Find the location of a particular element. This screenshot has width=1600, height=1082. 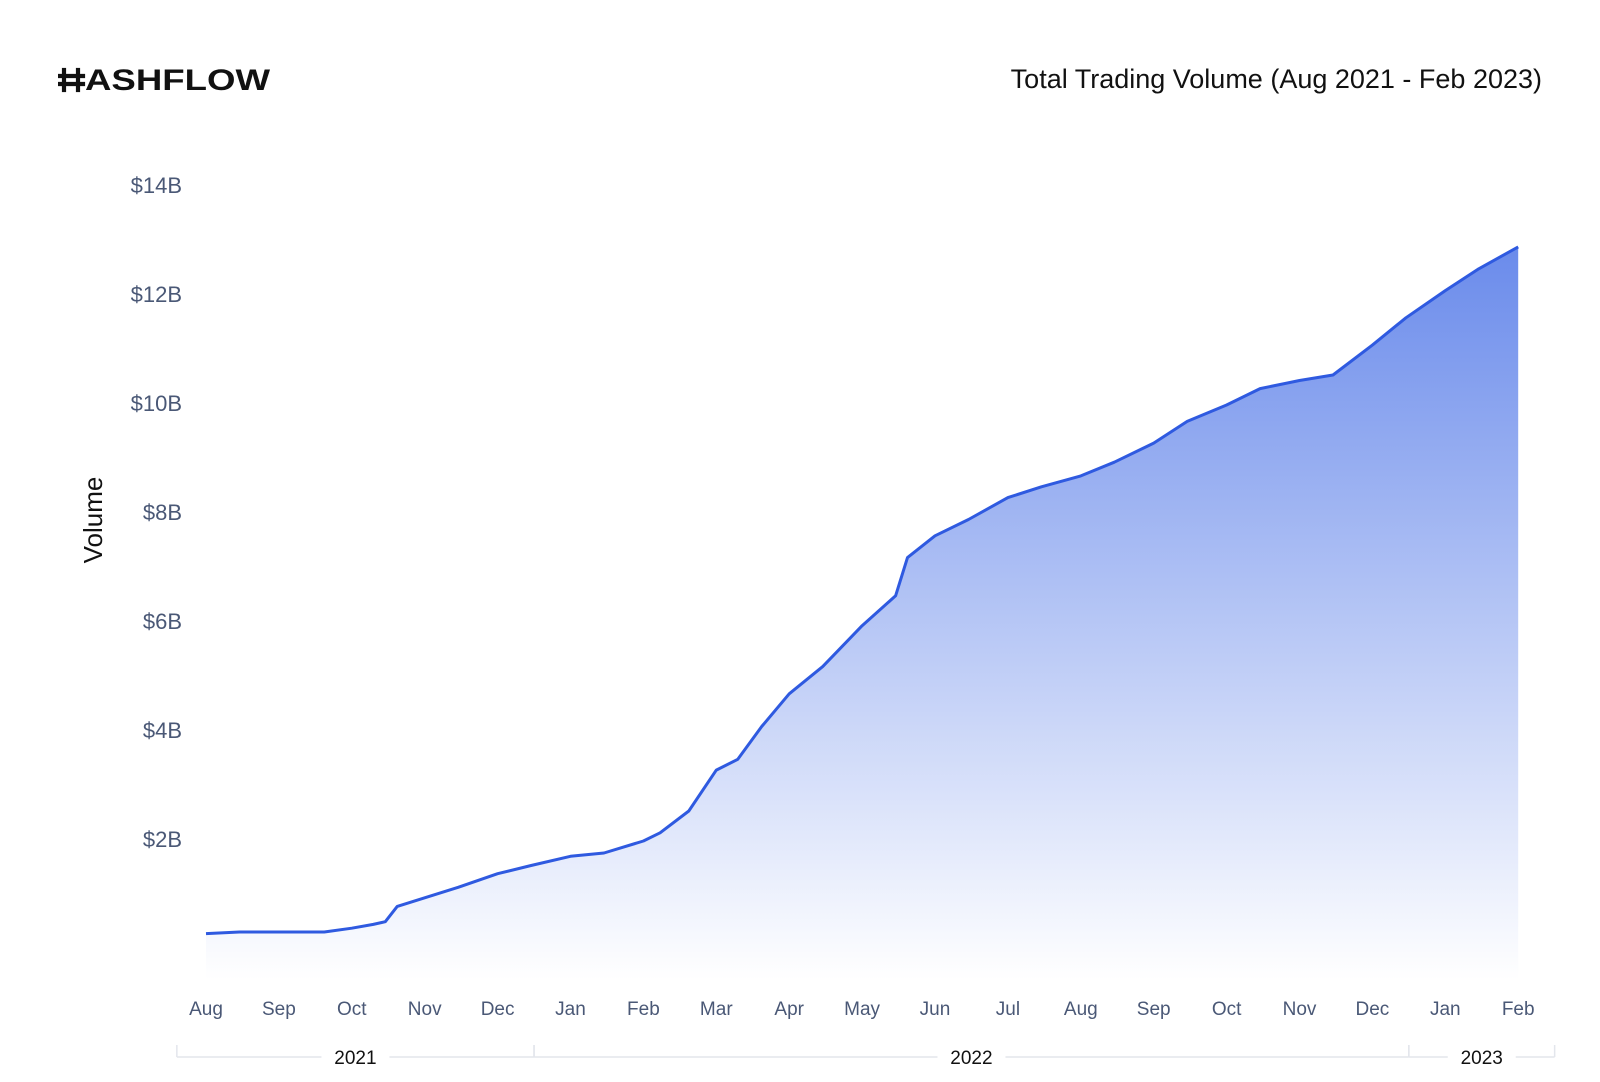

x-tick-label: May is located at coordinates (862, 1009).